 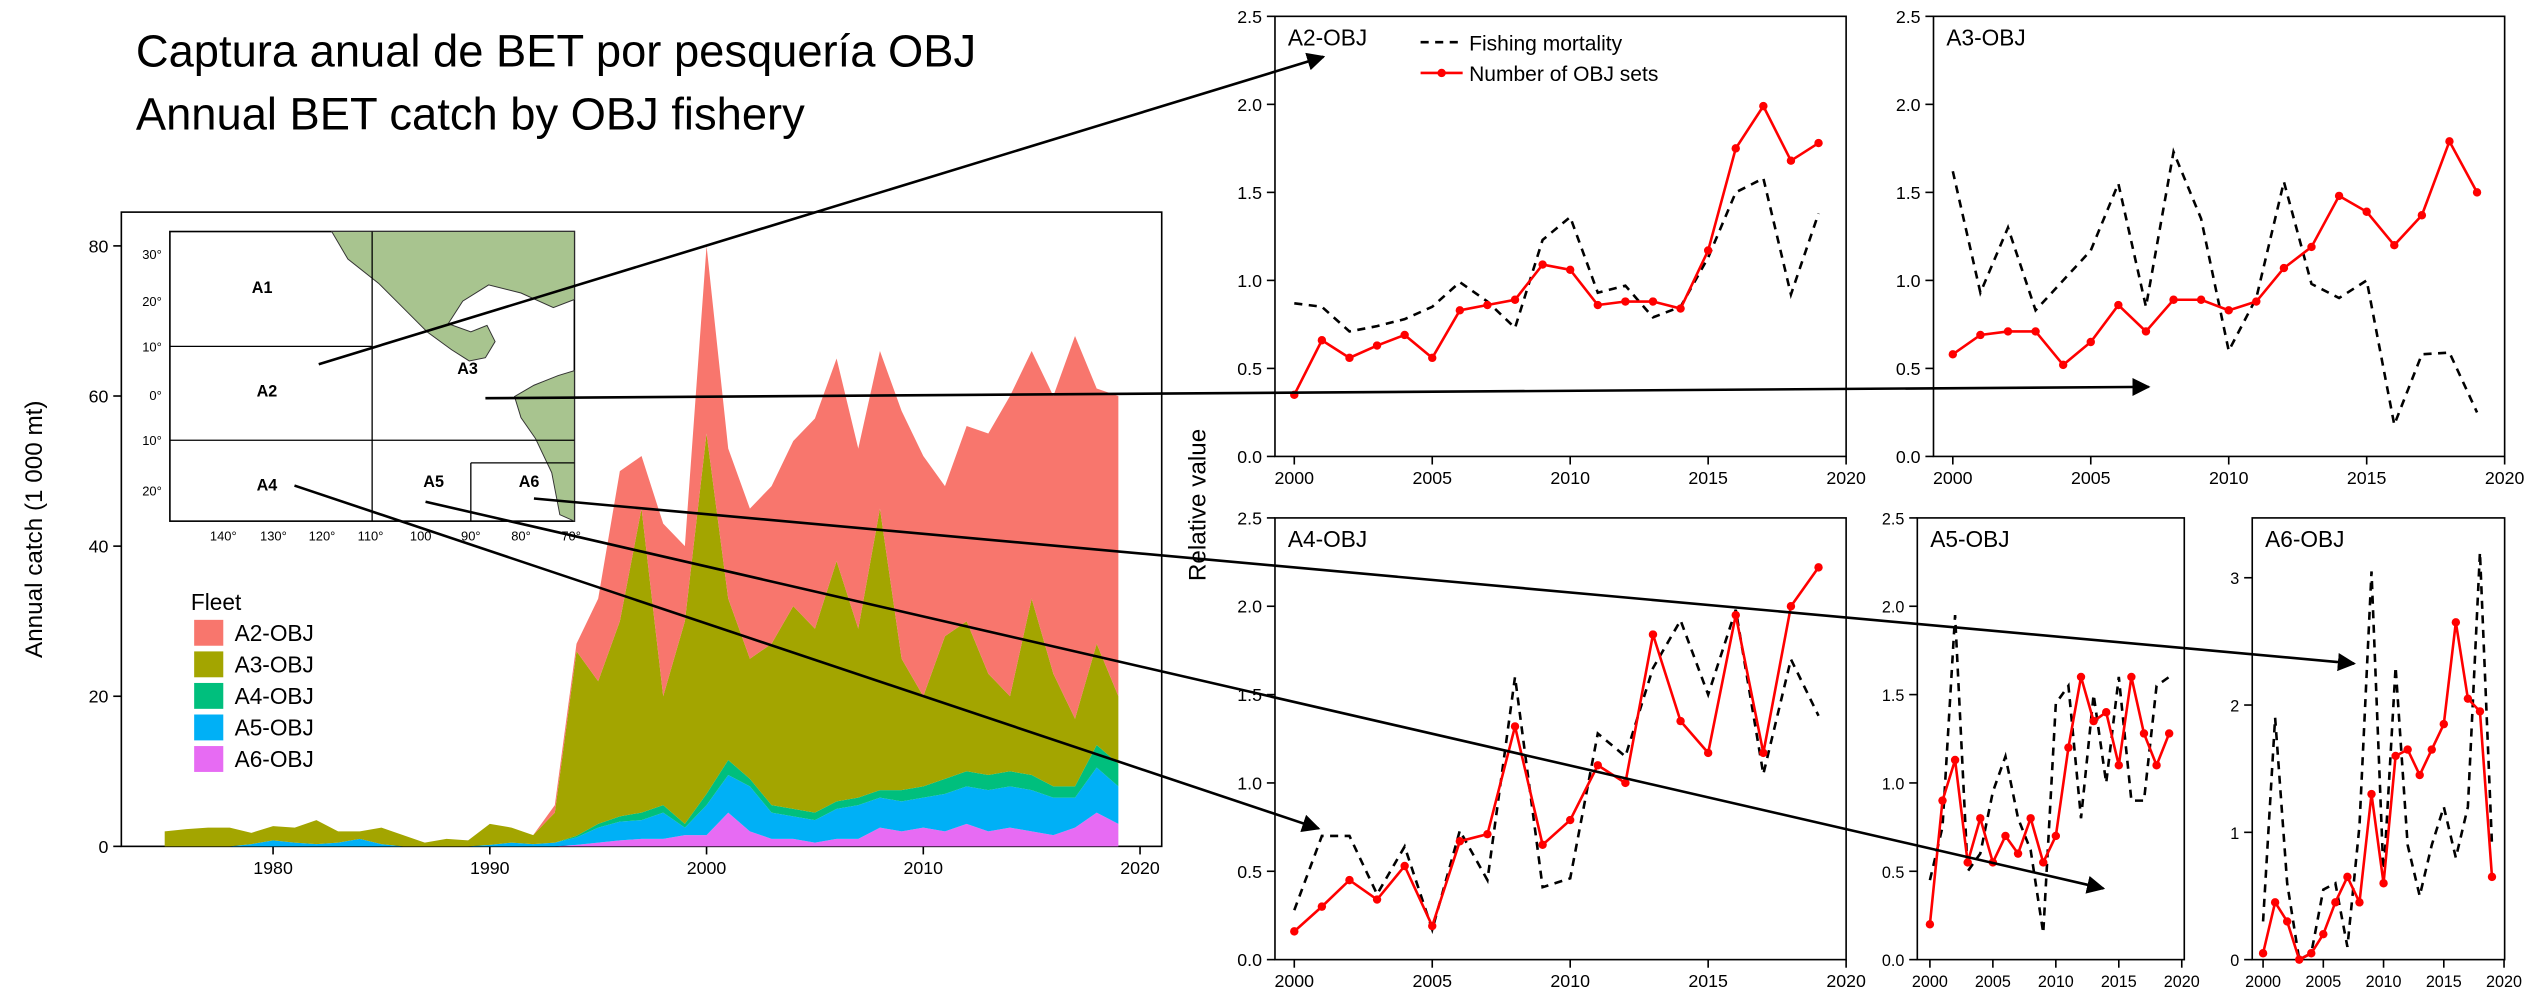 I want to click on lat-label: 10°, so click(x=152, y=346).